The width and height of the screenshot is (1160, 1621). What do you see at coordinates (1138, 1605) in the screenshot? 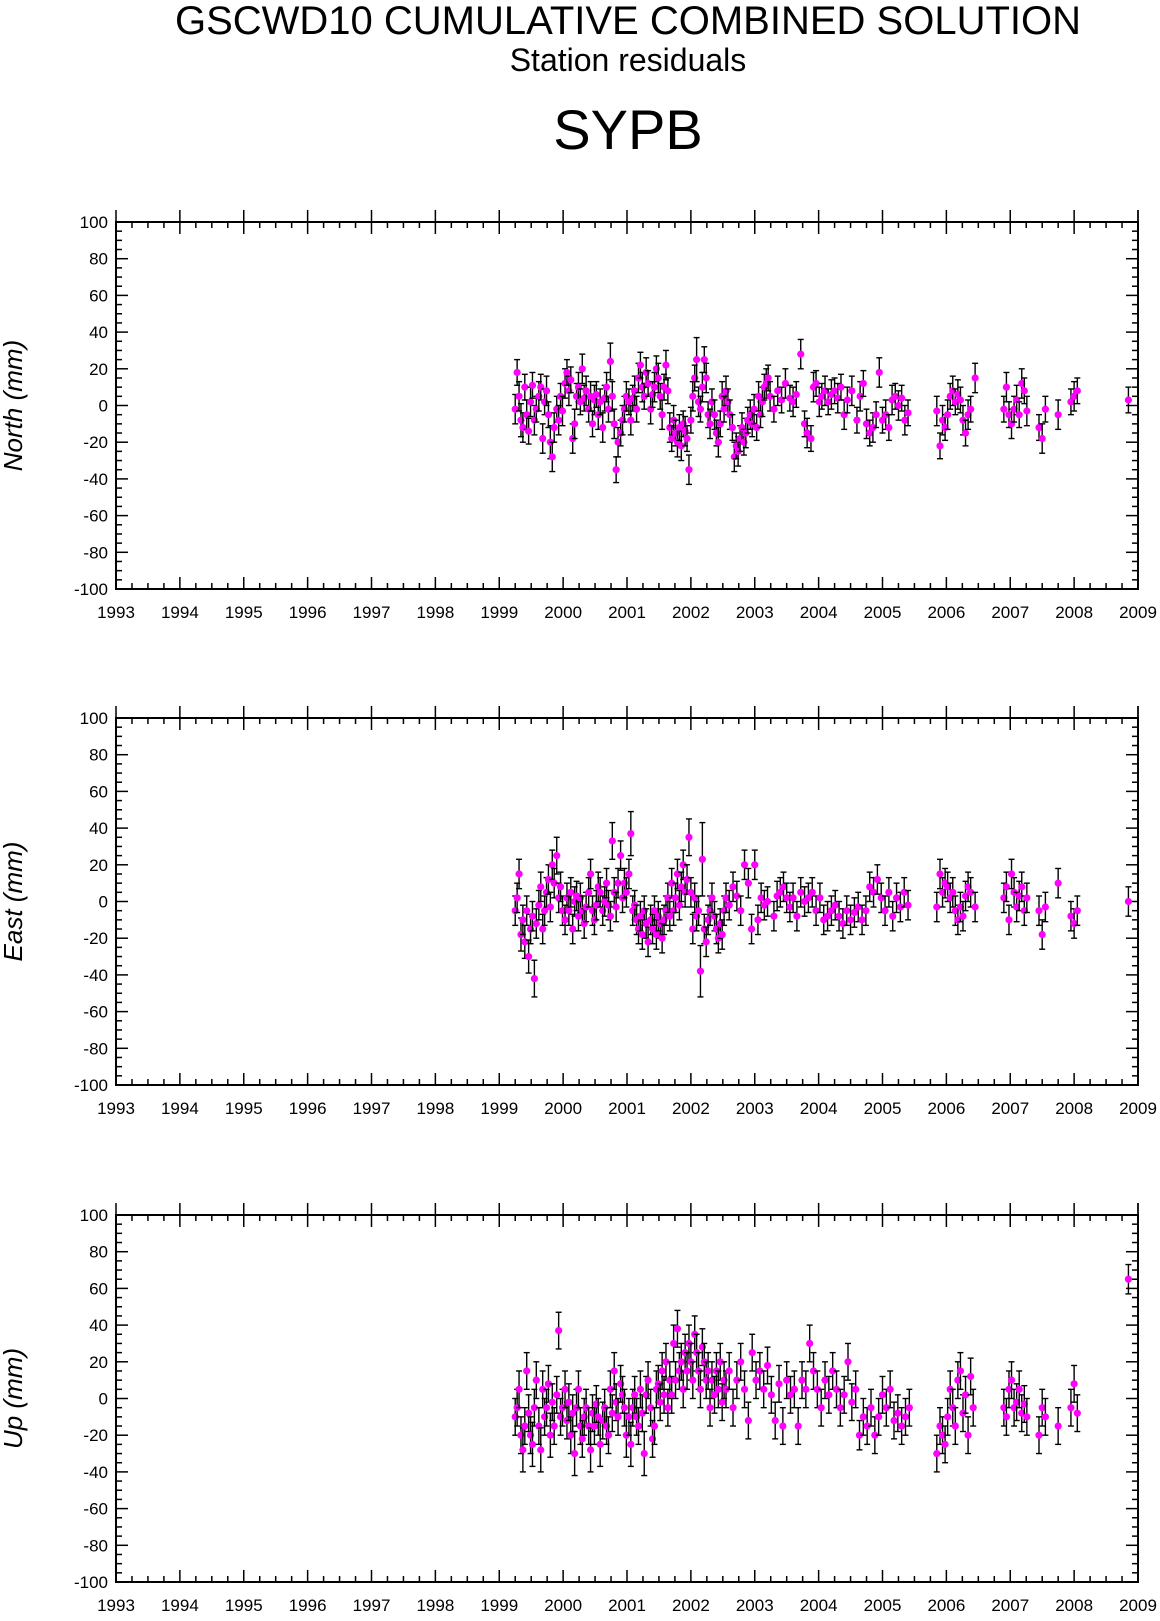
I see `up-x-tick-label: 2009` at bounding box center [1138, 1605].